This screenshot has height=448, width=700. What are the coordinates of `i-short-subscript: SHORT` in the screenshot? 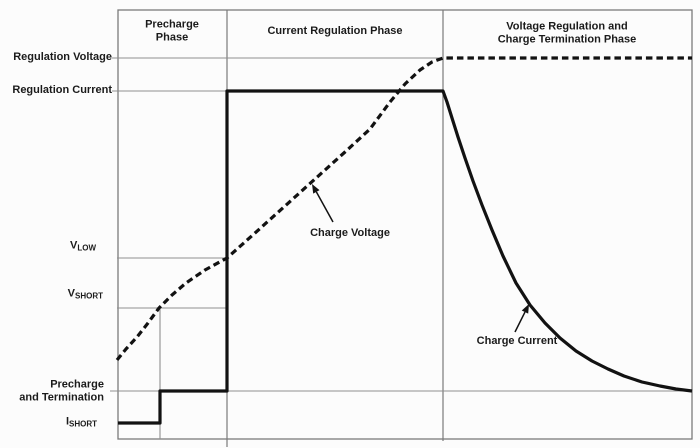 It's located at (83, 424).